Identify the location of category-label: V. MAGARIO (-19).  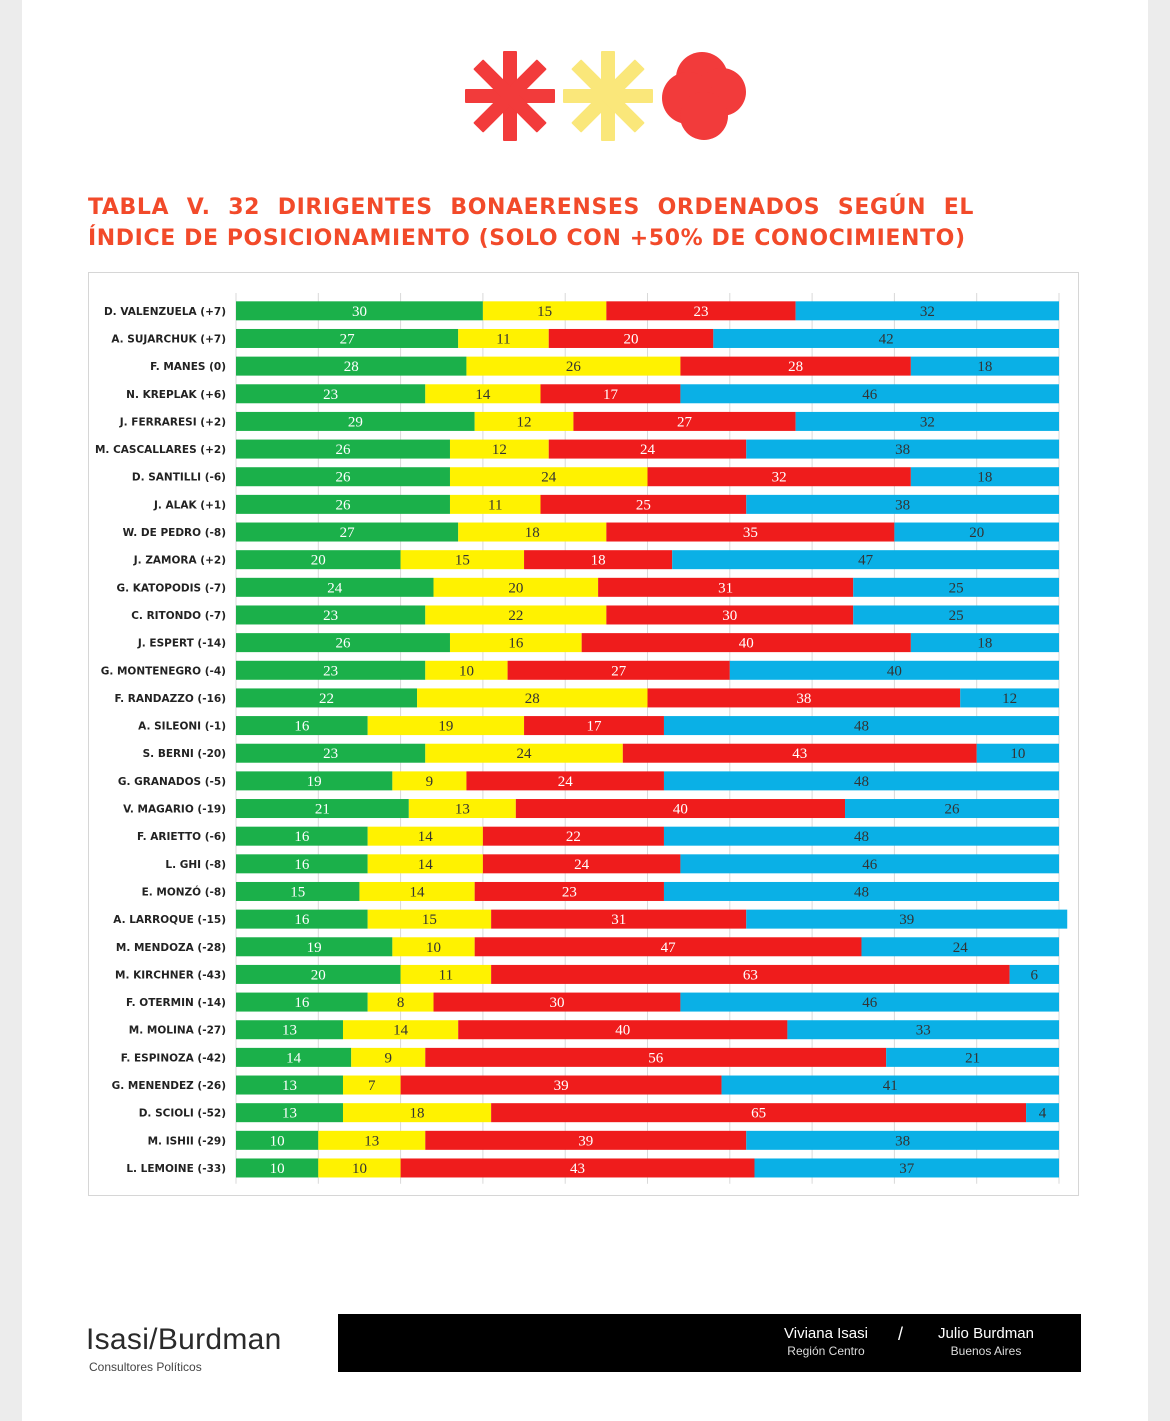
(174, 810).